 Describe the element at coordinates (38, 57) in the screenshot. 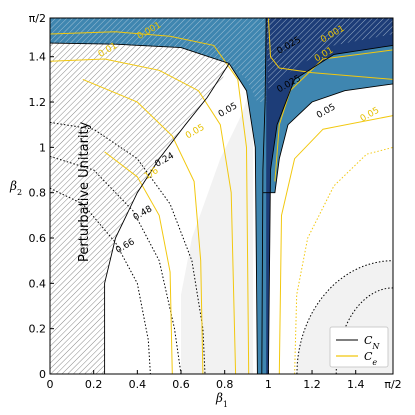

I see `y-tick-label-7: 1.4` at that location.